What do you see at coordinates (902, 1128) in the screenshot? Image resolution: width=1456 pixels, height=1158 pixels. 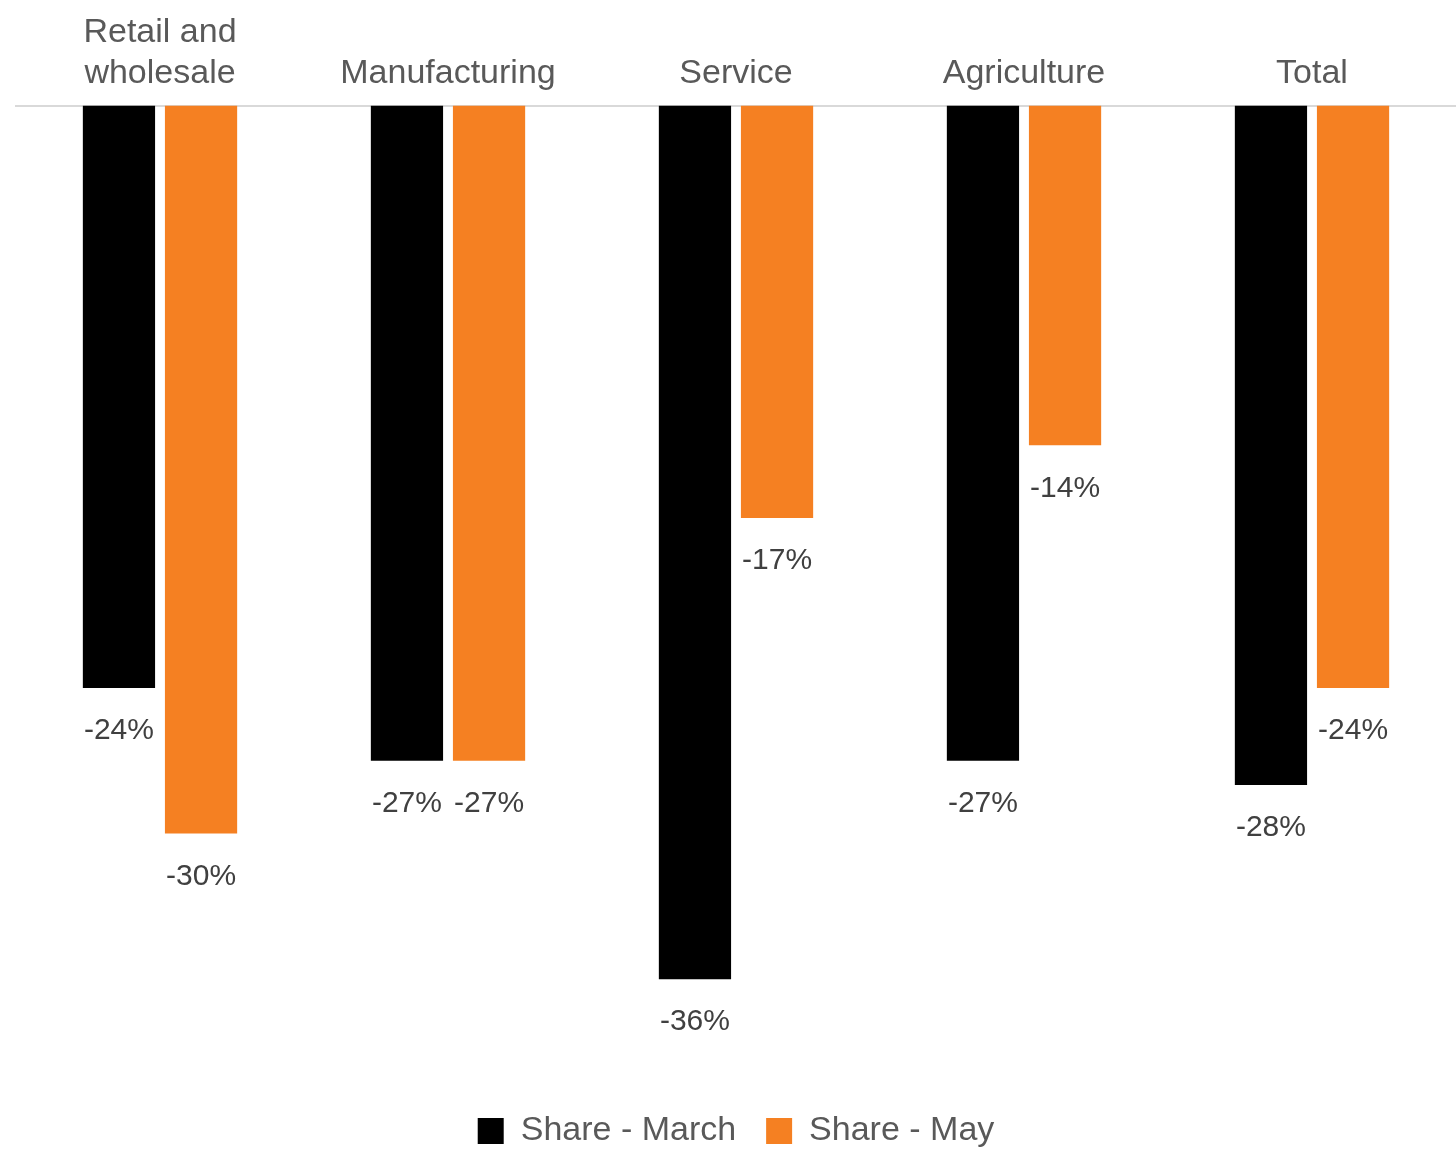 I see `legend-label: Share - May` at bounding box center [902, 1128].